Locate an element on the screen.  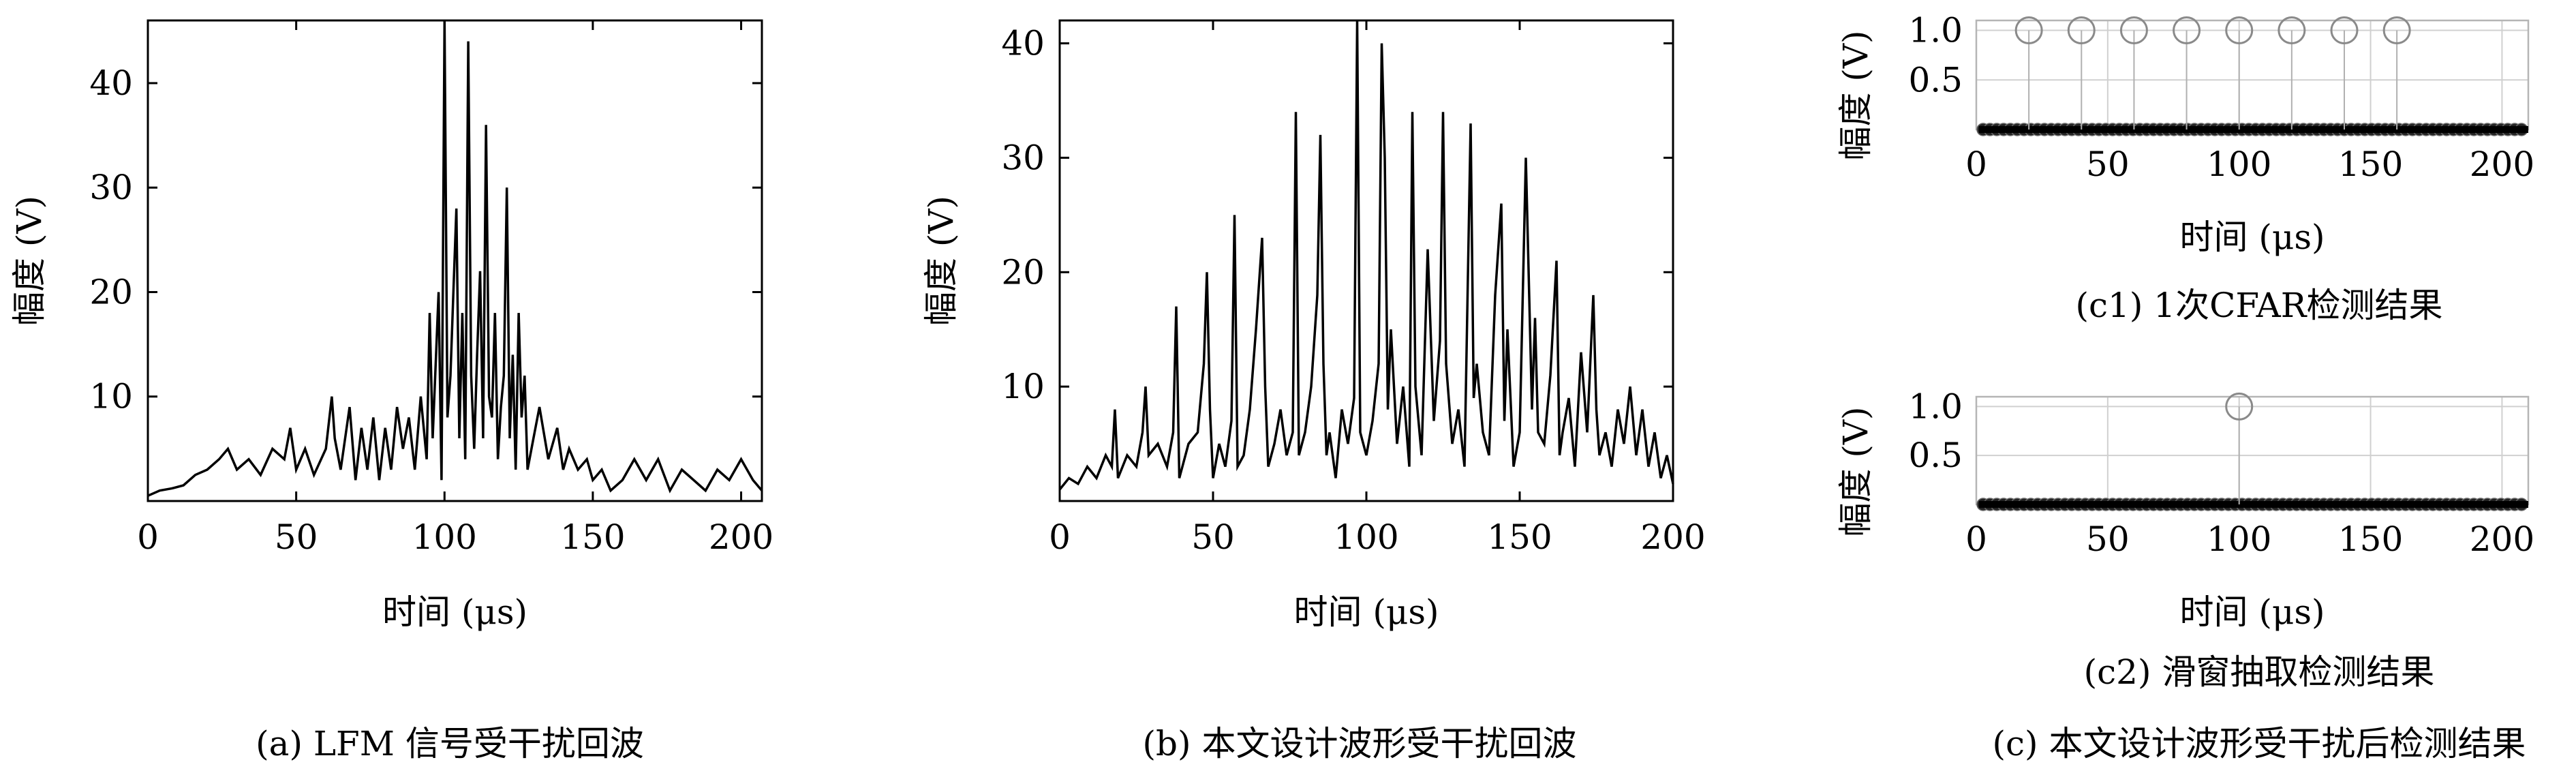
caption-b: (b) 本文设计波形受干扰回波 is located at coordinates (1360, 744).